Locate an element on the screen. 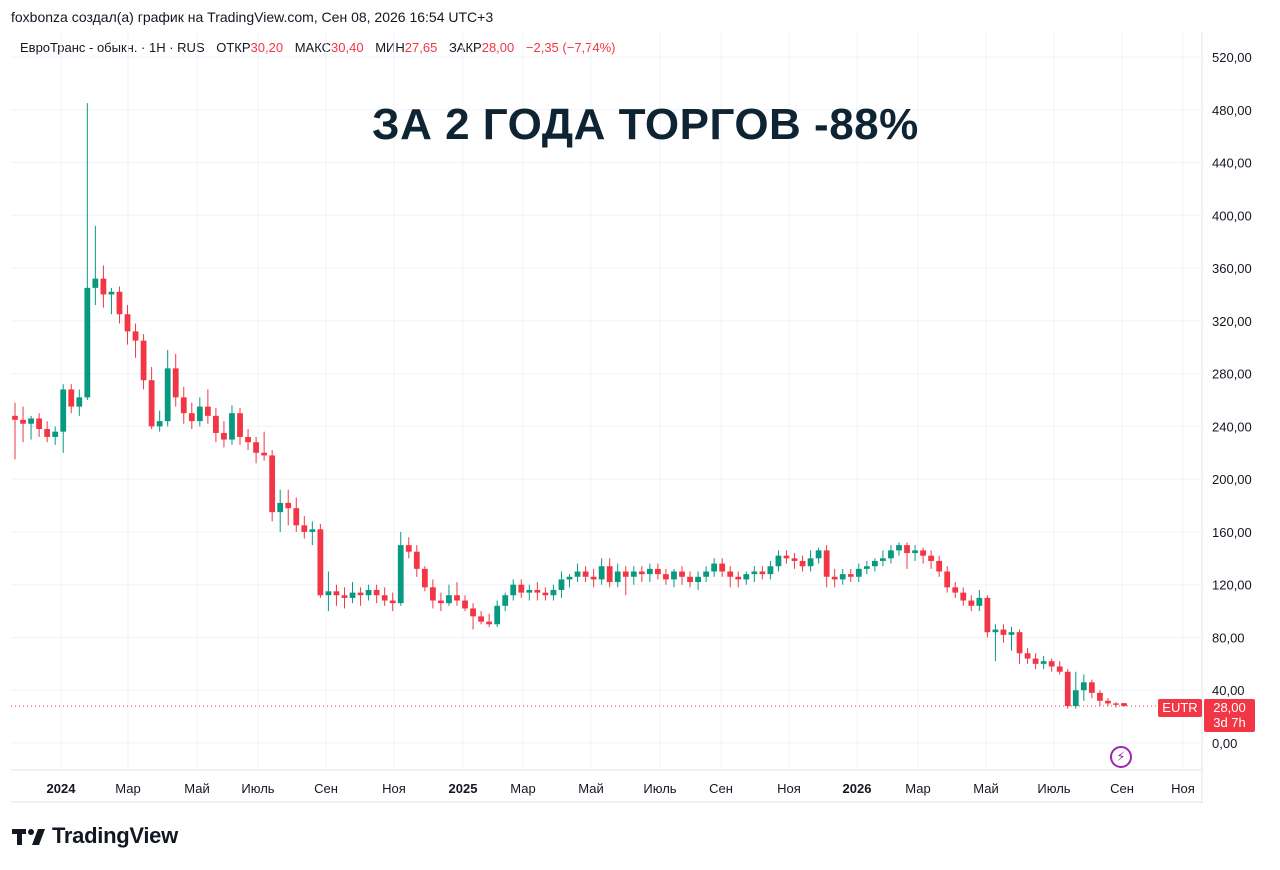  x-tick-label: Мар is located at coordinates (127, 788).